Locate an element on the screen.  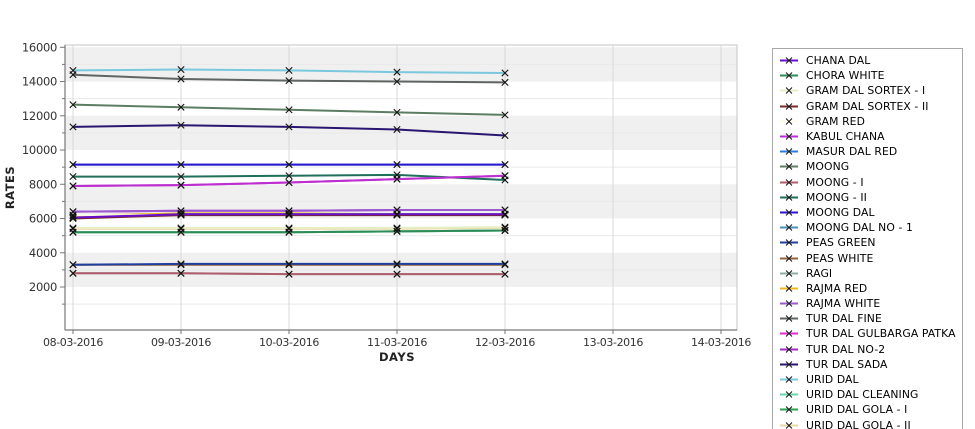
legend-item-label: PEAS GREEN is located at coordinates (841, 243).